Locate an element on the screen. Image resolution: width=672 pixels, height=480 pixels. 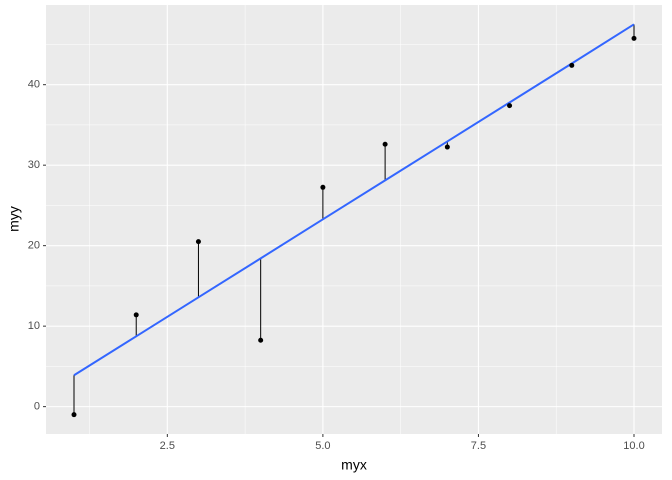
y-tick-label: 40 is located at coordinates (34, 85).